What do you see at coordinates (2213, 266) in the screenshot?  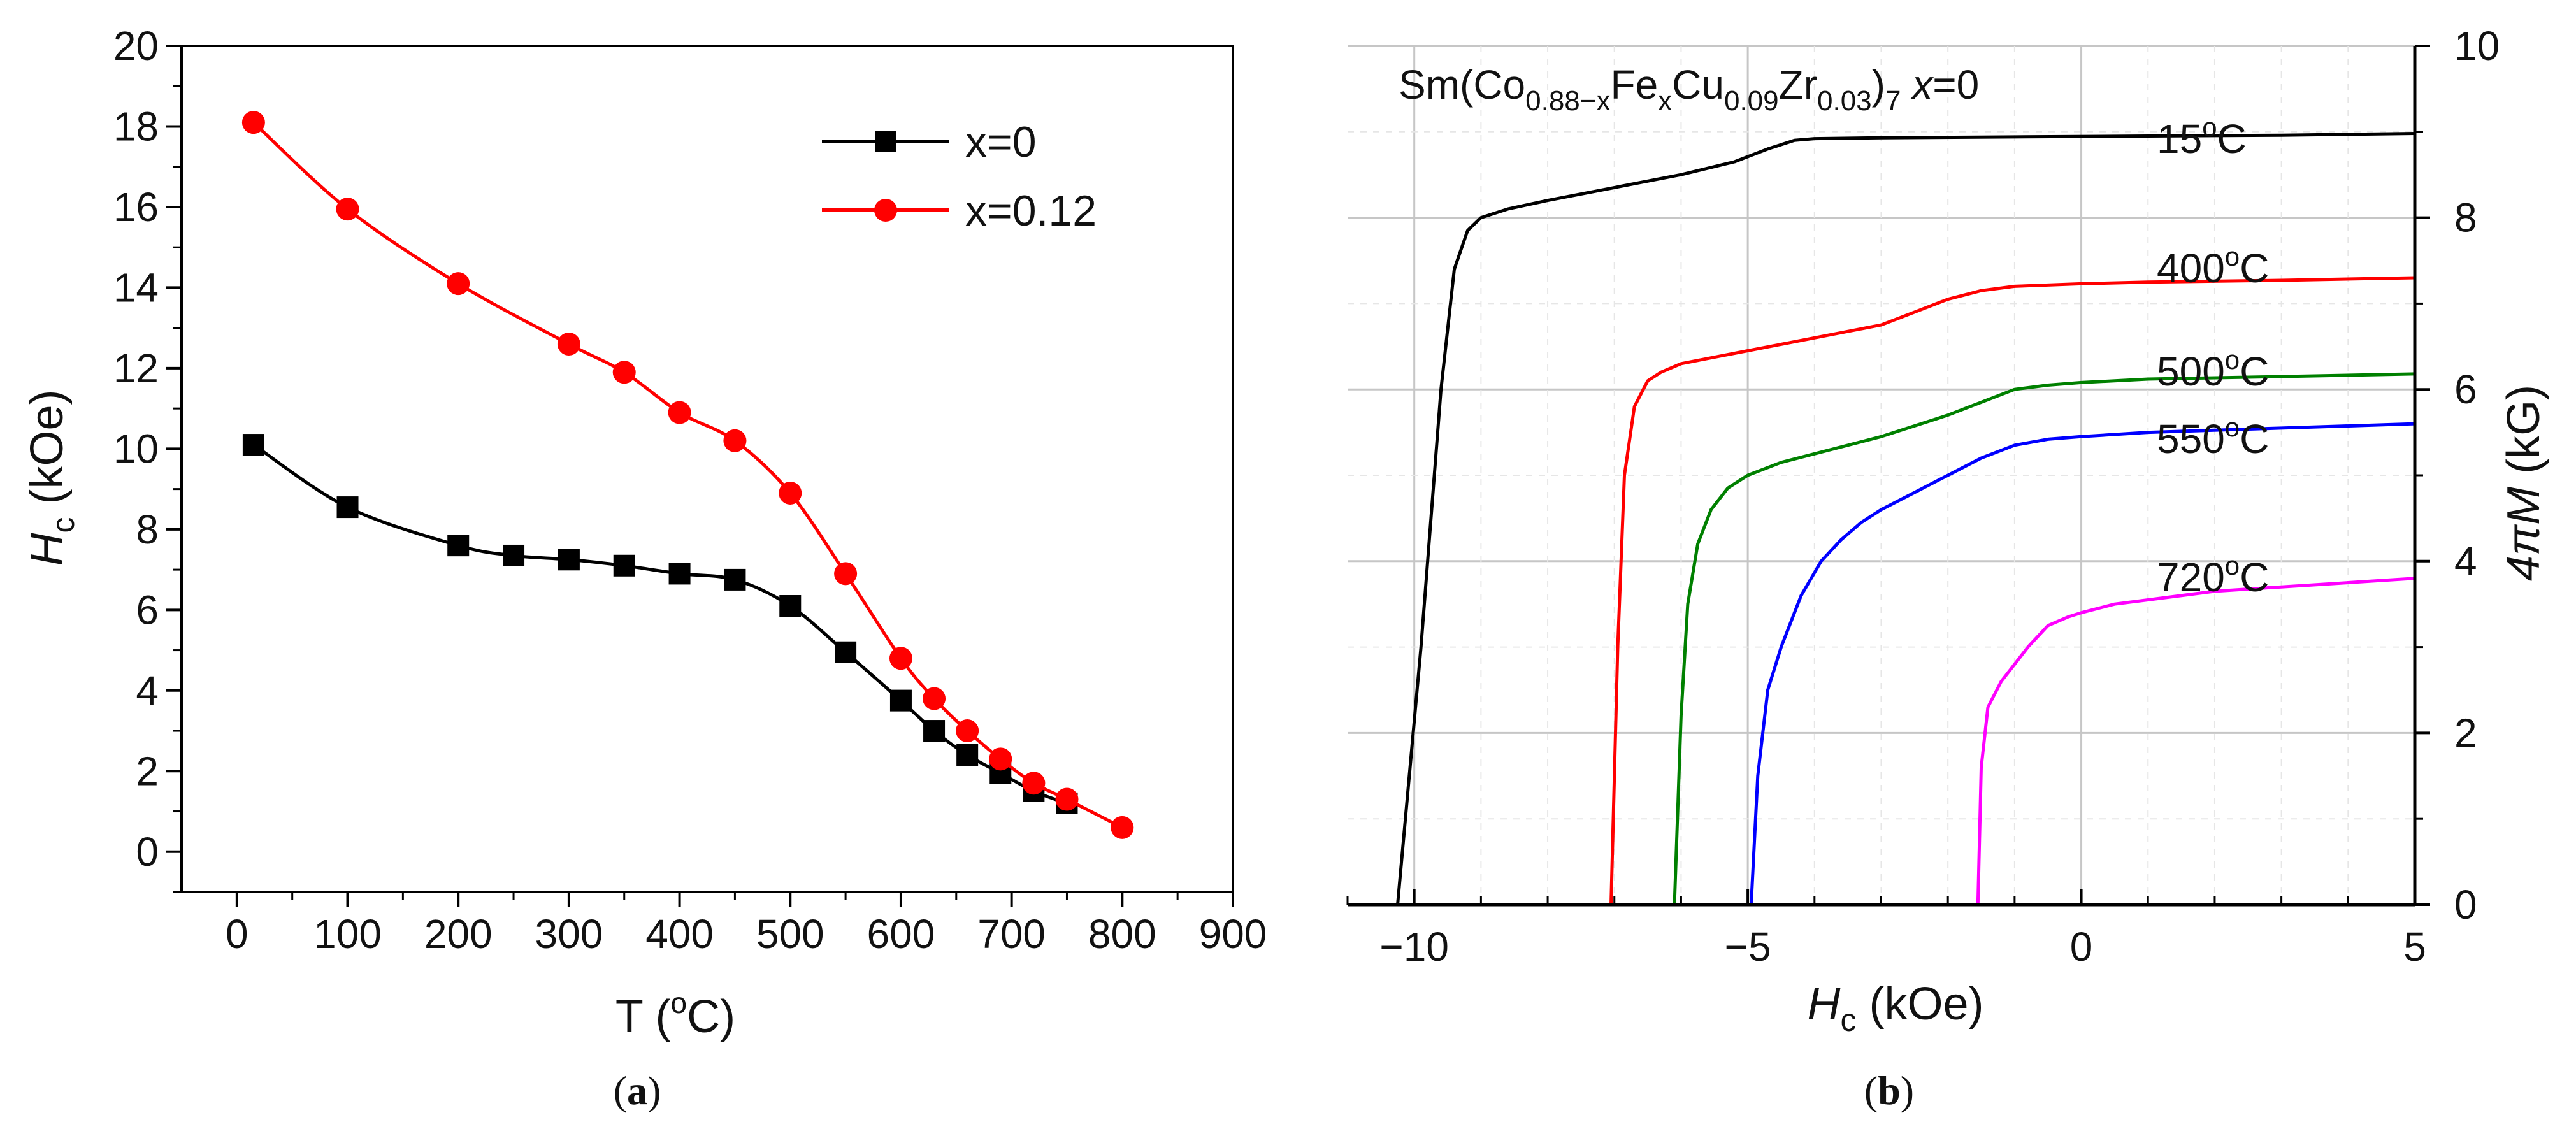 I see `curve-label-400c: 400oC` at bounding box center [2213, 266].